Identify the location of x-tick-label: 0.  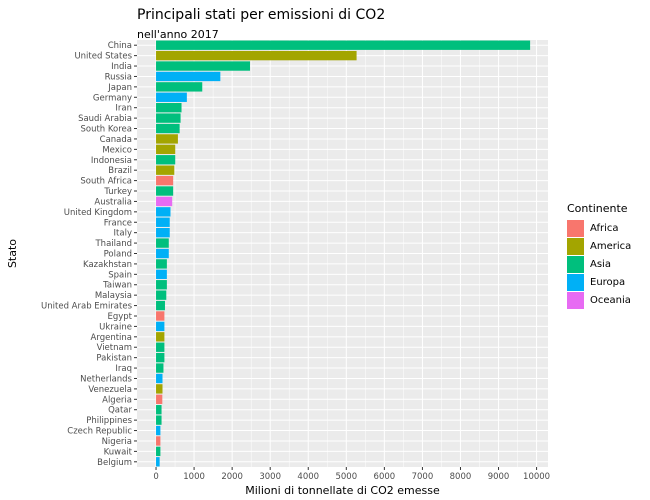
(155, 477).